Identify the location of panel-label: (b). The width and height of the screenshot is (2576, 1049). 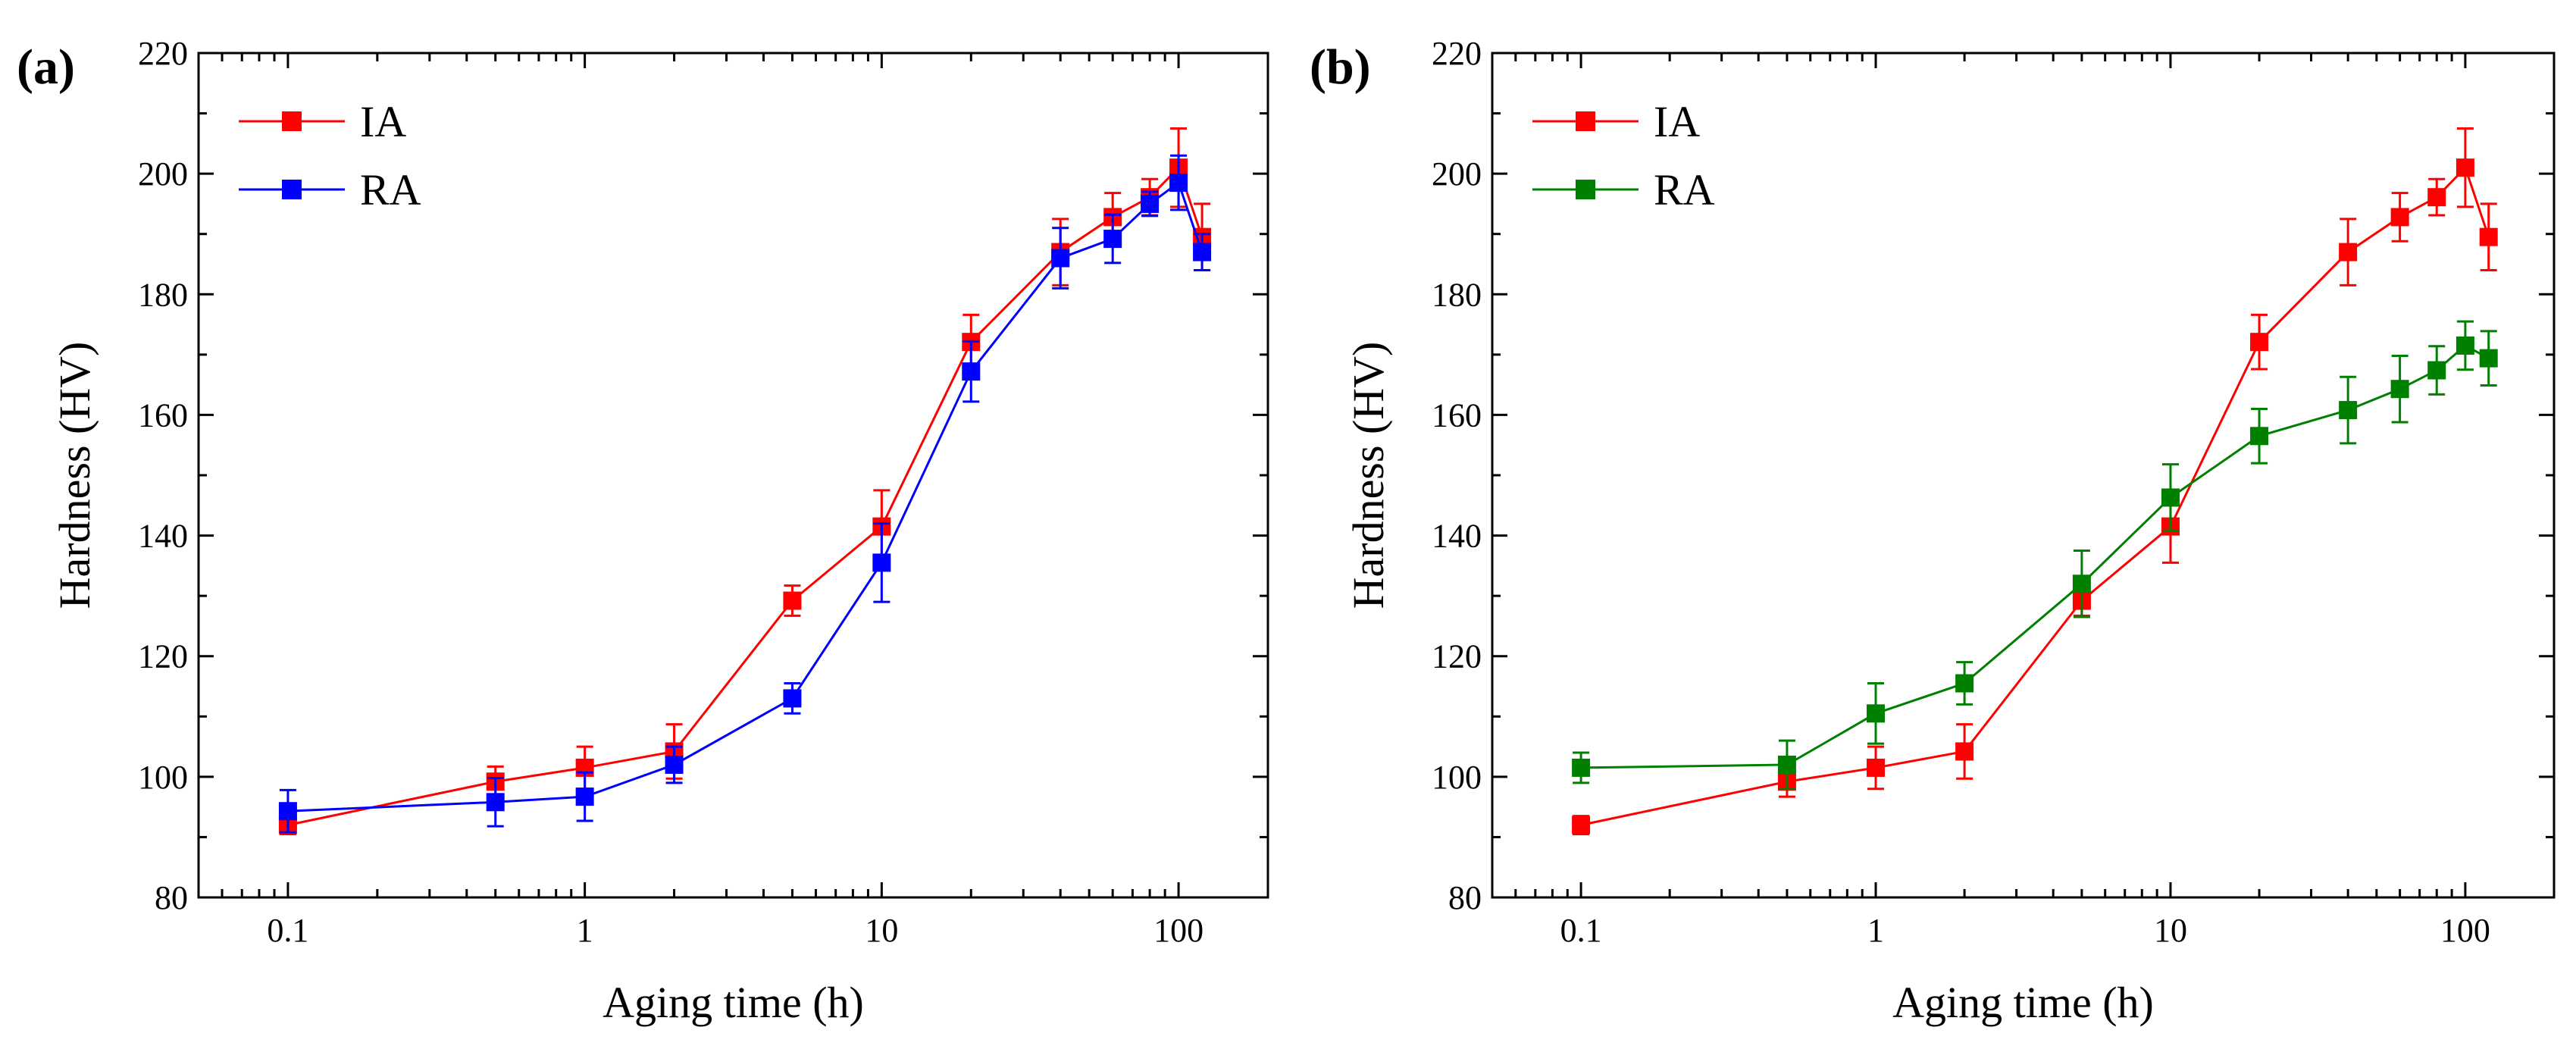
(1340, 67).